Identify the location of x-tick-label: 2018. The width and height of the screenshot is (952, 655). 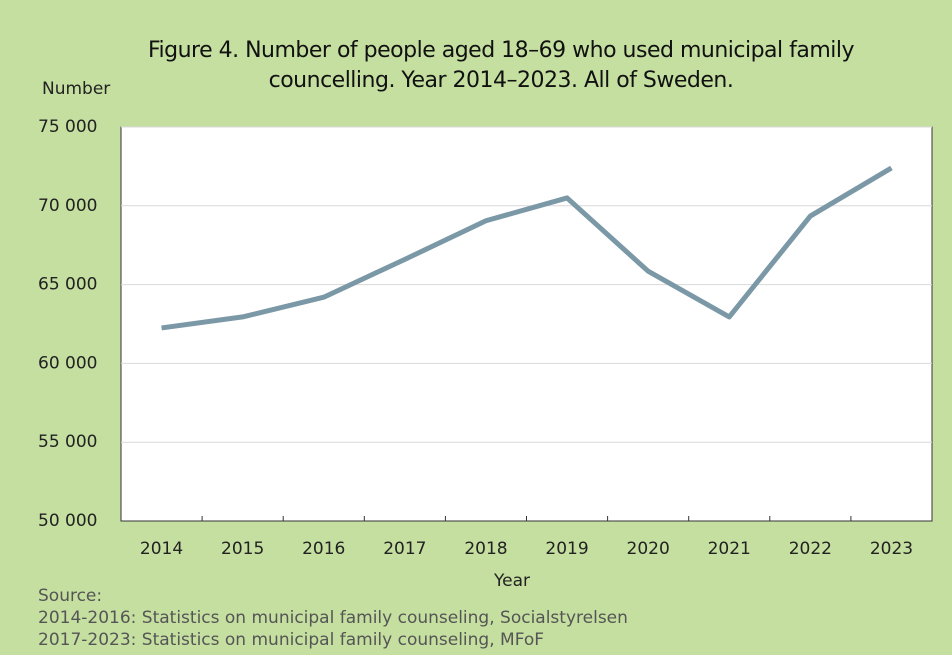
(485, 549).